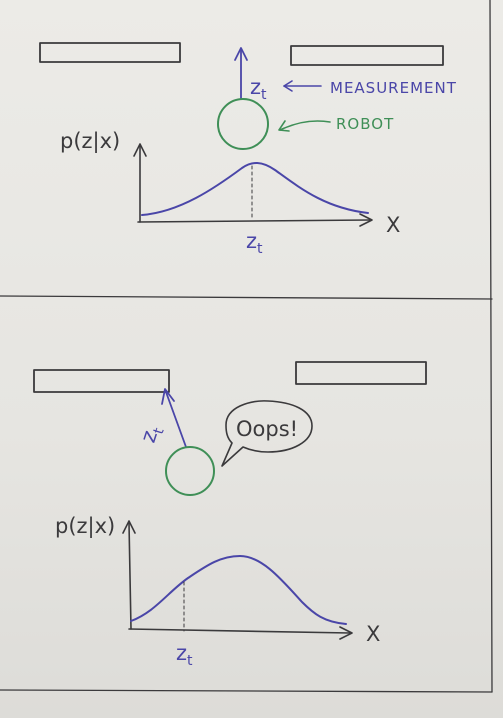 Image resolution: width=503 pixels, height=718 pixels. What do you see at coordinates (129, 575) in the screenshot?
I see `bottom-y-axis` at bounding box center [129, 575].